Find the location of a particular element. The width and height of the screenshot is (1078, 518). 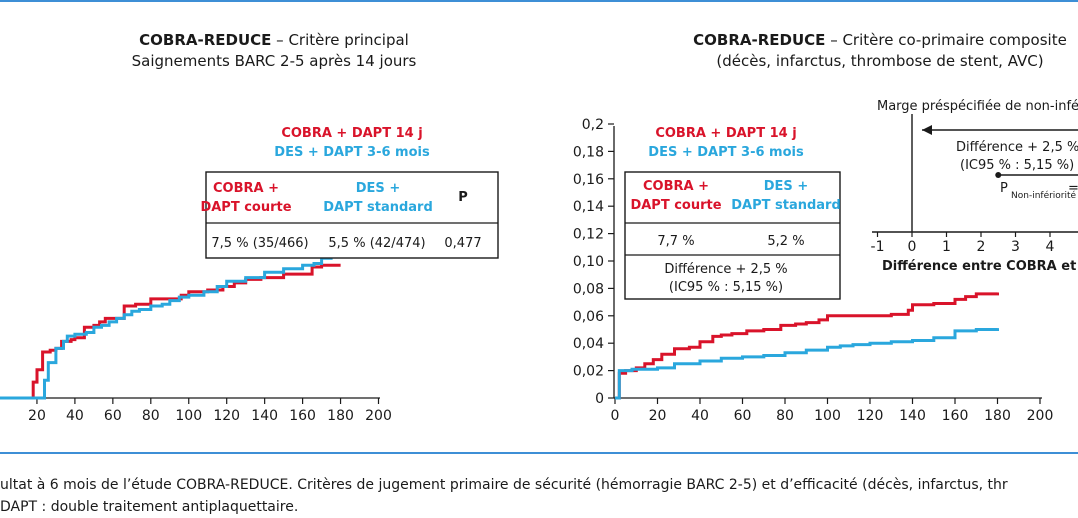

right-x-tick-label: 160 is located at coordinates (955, 416).